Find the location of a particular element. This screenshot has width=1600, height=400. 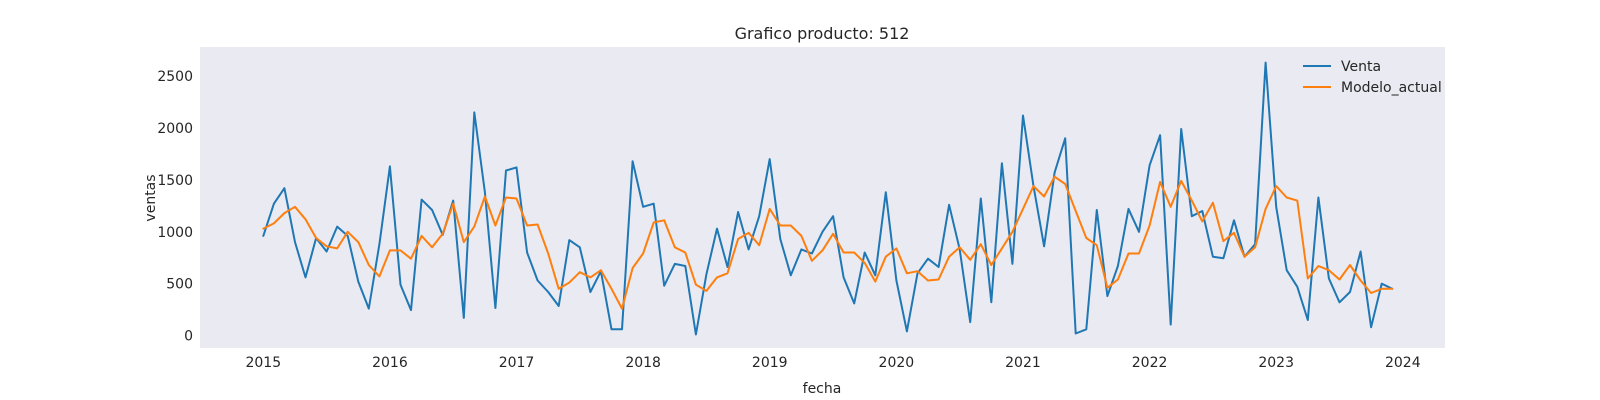

y-tick-label: 0 is located at coordinates (188, 337).